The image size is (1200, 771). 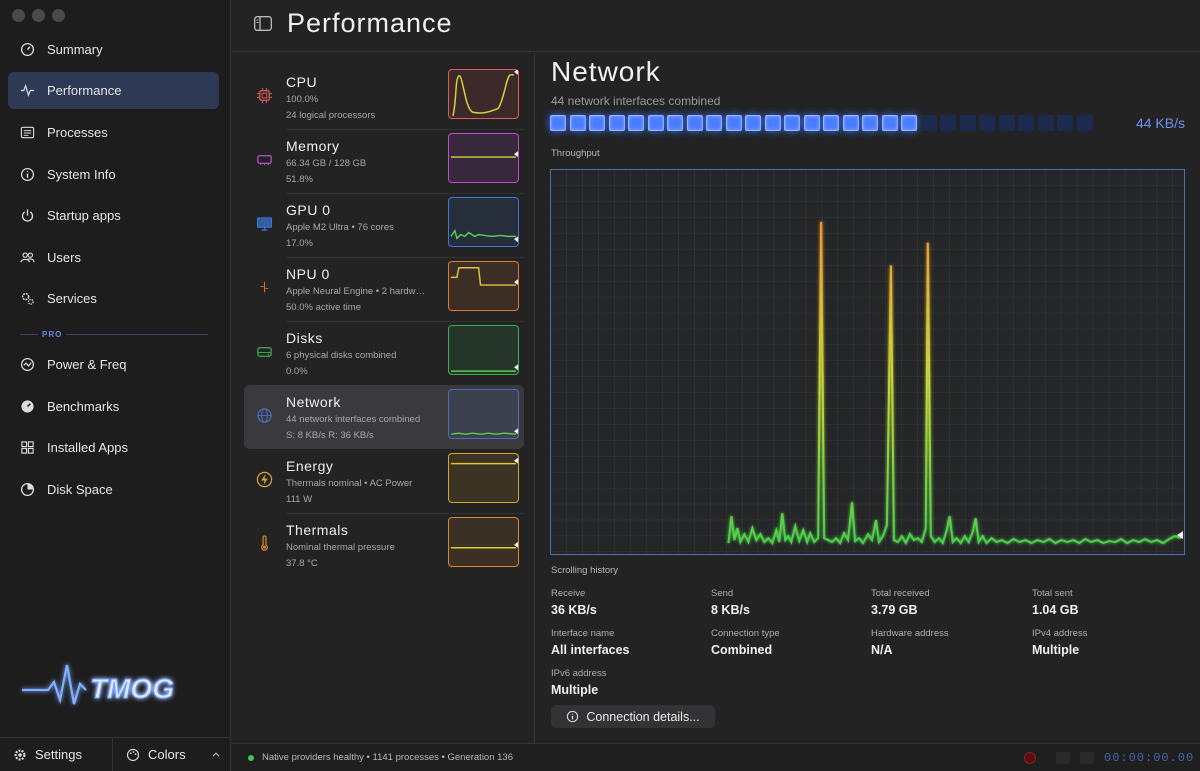 What do you see at coordinates (1087, 758) in the screenshot?
I see `play-button` at bounding box center [1087, 758].